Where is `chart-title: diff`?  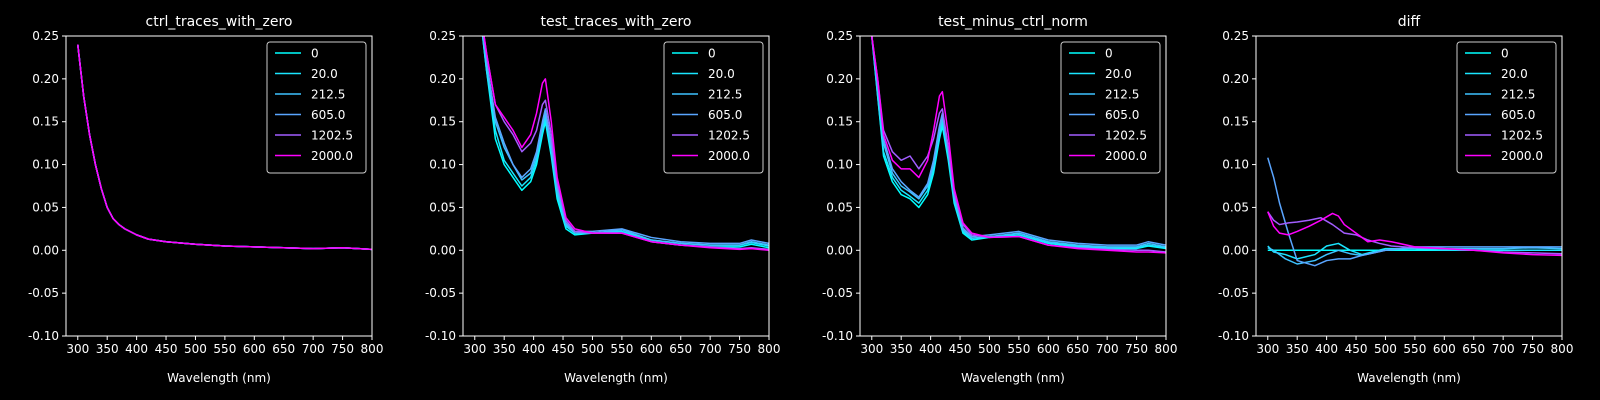 chart-title: diff is located at coordinates (1409, 22).